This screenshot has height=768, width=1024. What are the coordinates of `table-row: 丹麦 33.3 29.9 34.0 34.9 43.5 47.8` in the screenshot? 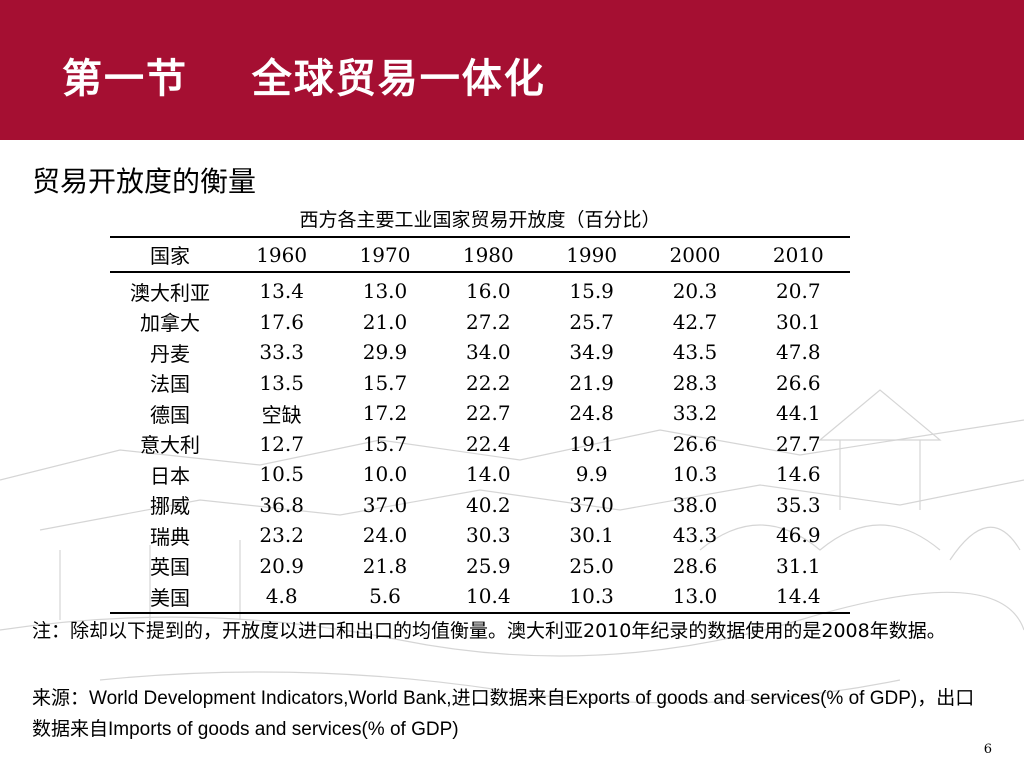 It's located at (480, 352).